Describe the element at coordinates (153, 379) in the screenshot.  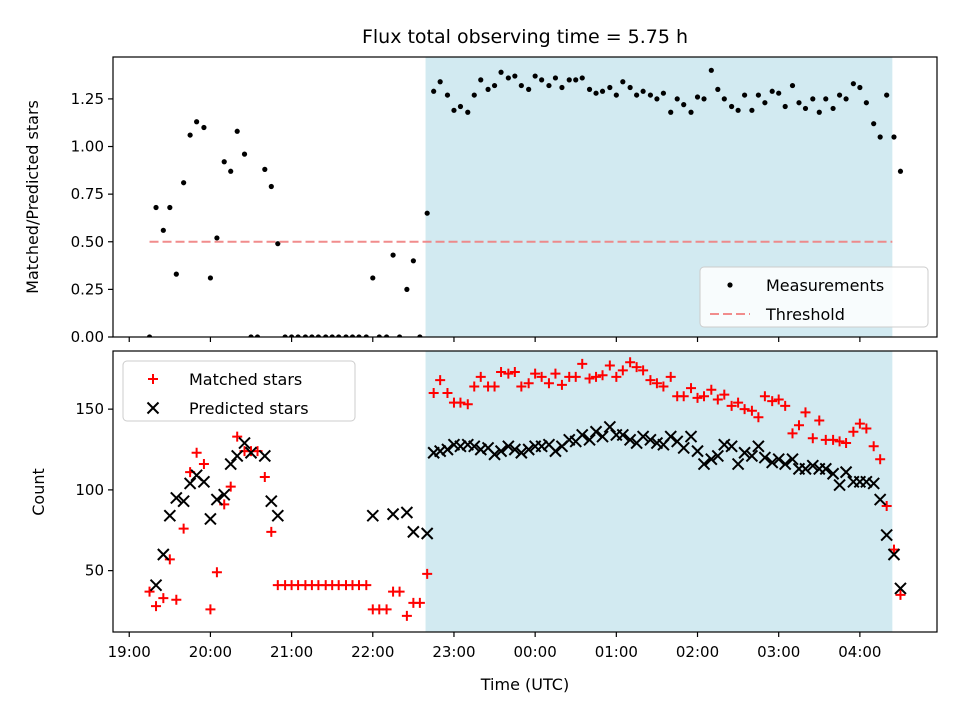
I see `legend-plus-icon` at that location.